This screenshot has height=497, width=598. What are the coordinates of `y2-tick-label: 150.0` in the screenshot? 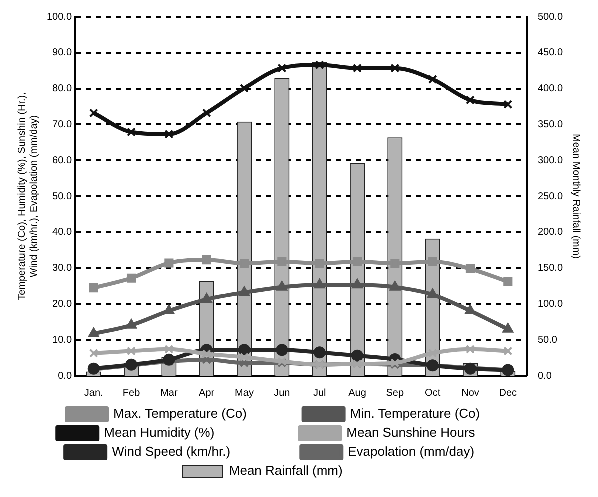 It's located at (551, 268).